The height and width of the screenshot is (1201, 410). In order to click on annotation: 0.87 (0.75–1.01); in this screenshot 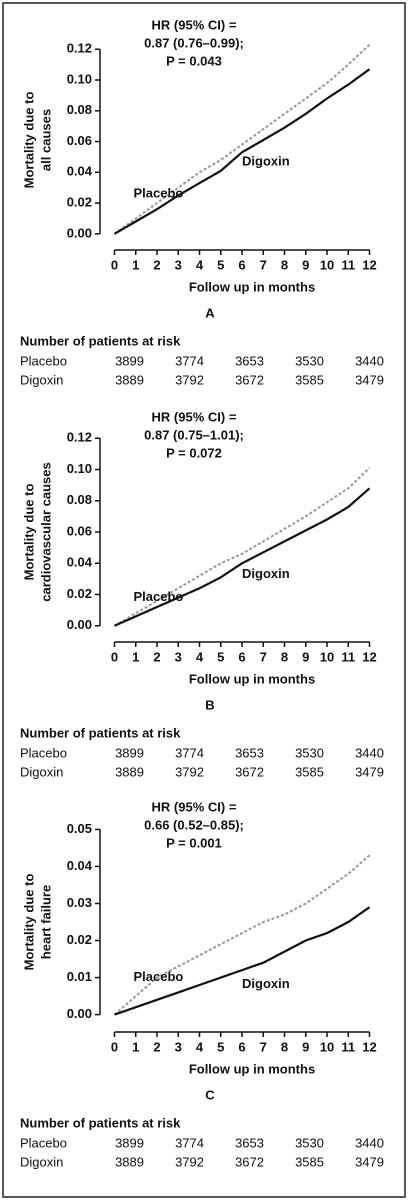, I will do `click(194, 434)`.